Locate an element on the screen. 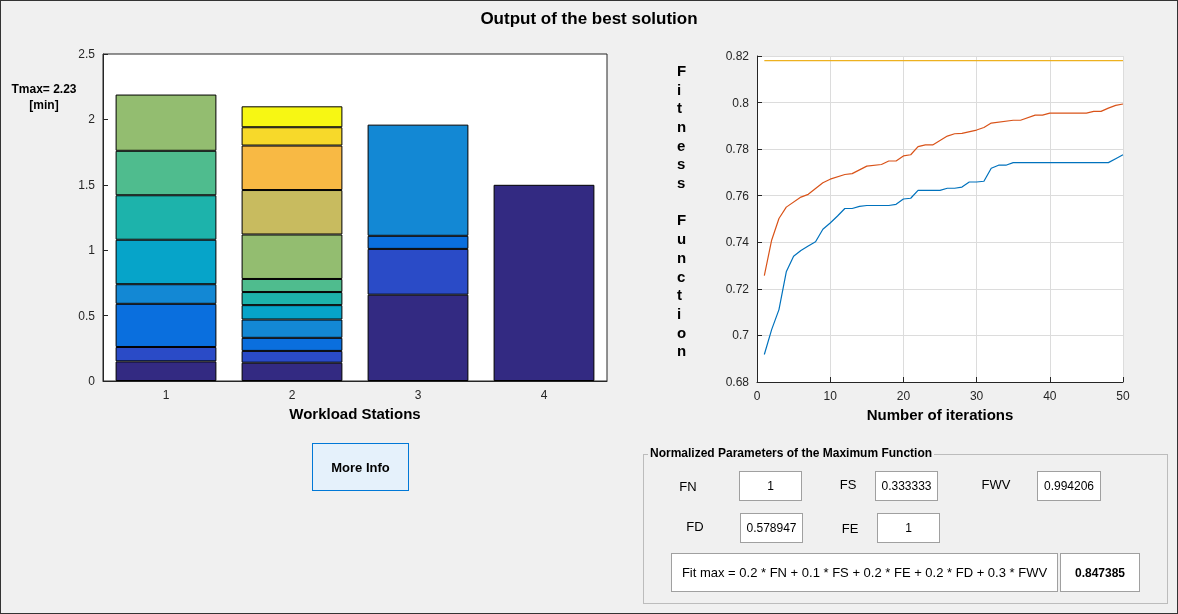  text: FS is located at coordinates (848, 484).